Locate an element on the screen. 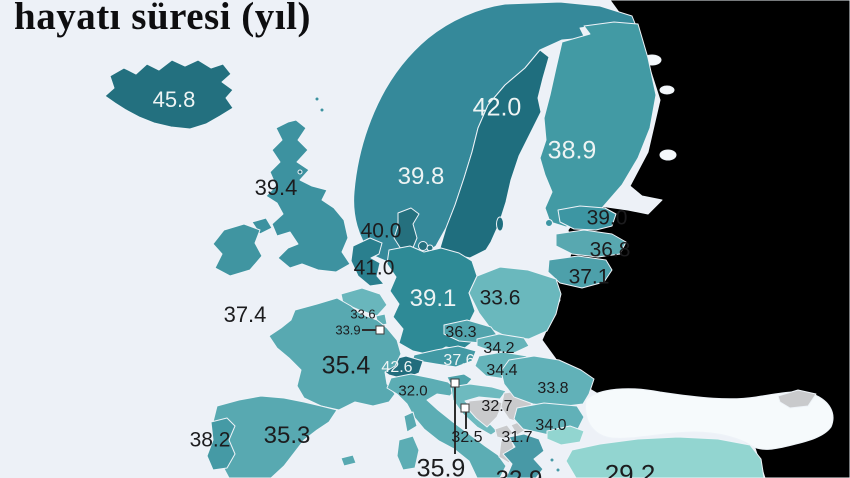 The image size is (850, 478). country-france is located at coordinates (335, 354).